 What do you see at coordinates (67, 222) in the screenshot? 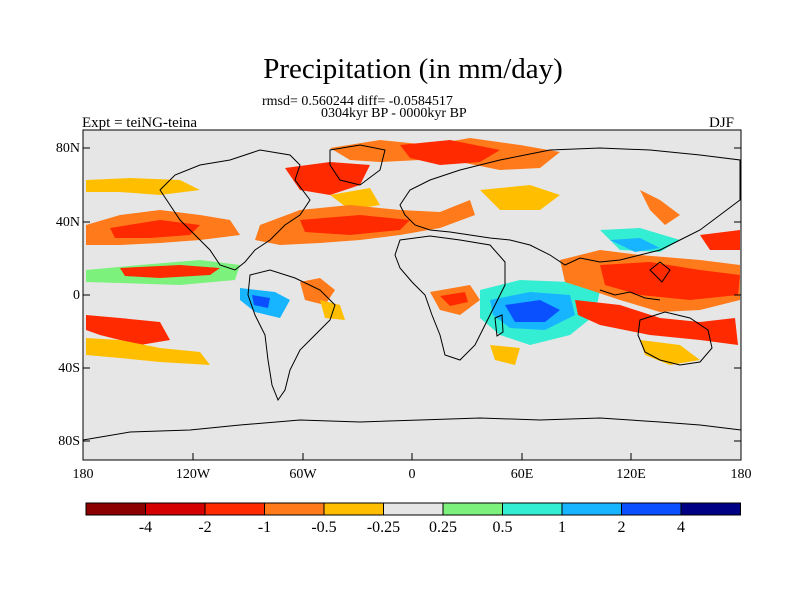
I see `lat-label-40n: 40N` at bounding box center [67, 222].